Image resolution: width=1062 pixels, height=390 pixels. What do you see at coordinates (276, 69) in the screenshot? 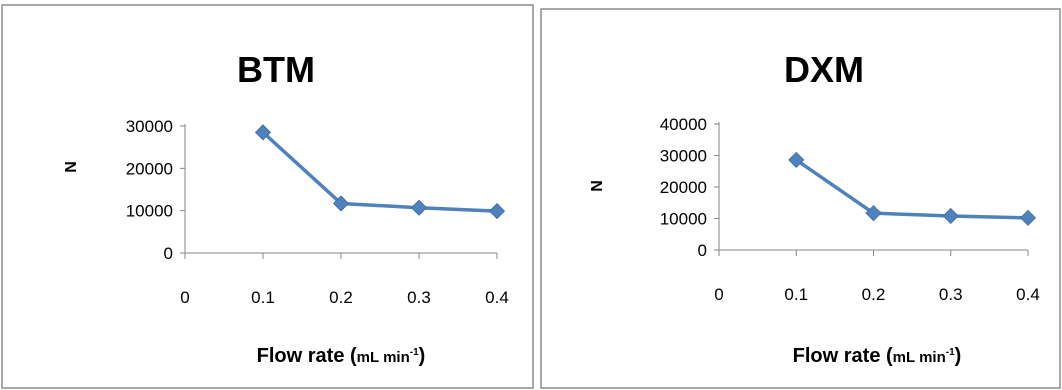
I see `chart-title: BTM` at bounding box center [276, 69].